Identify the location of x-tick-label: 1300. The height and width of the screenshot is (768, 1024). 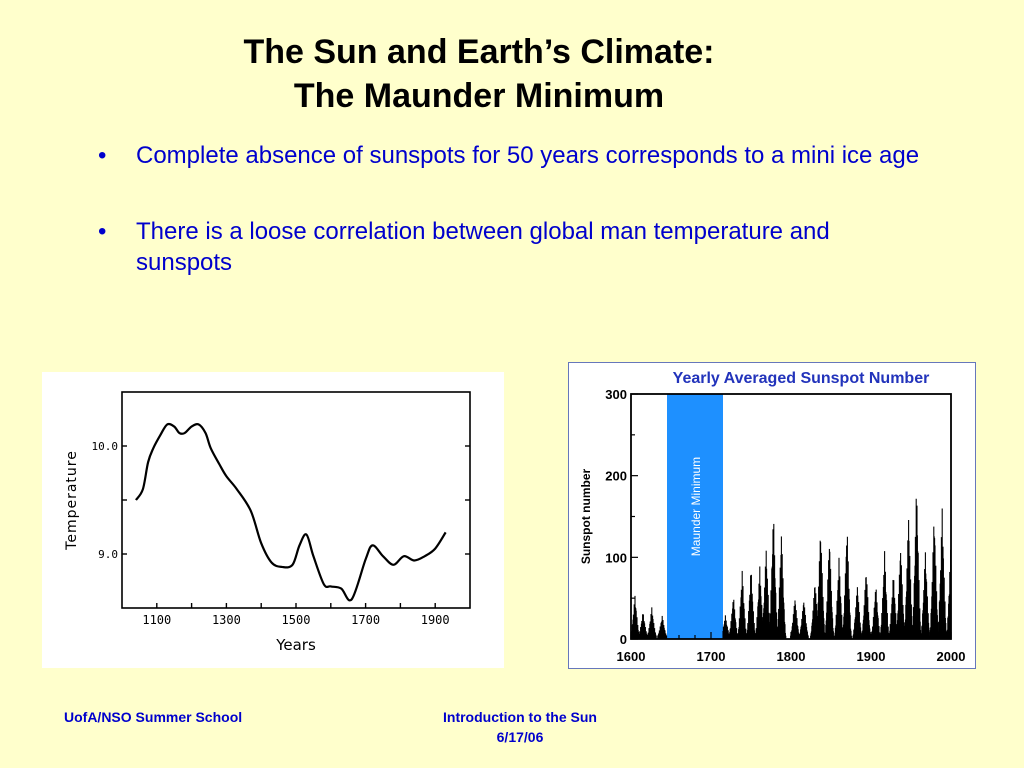
(226, 620).